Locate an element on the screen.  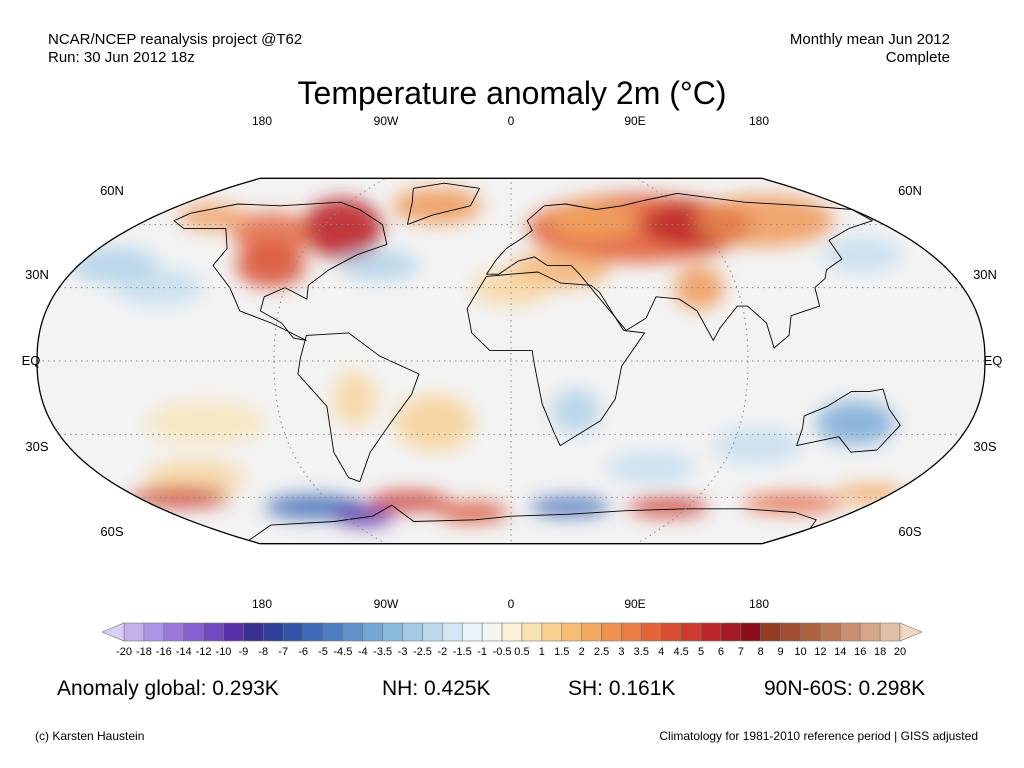
lat-label-right-4: 30S is located at coordinates (984, 446).